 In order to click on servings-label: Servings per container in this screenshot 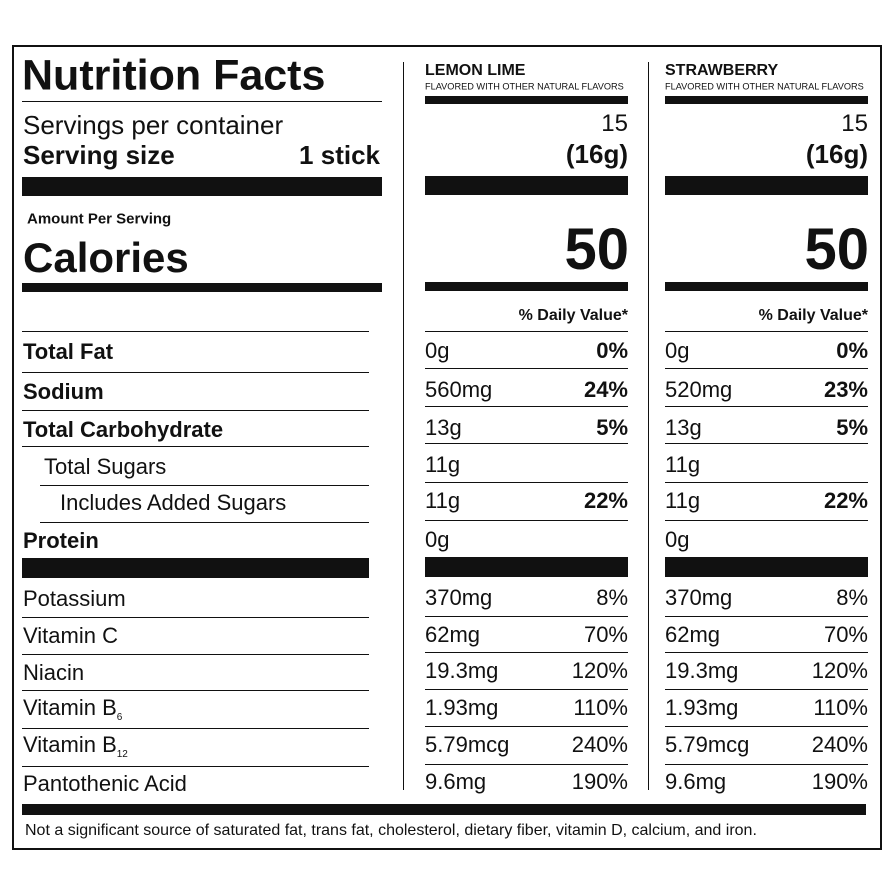, I will do `click(153, 125)`.